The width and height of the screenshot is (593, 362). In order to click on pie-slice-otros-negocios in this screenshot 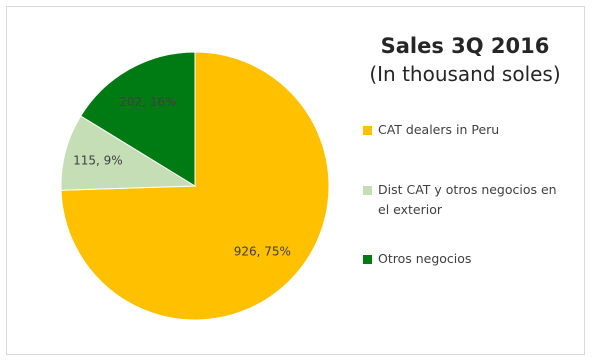, I will do `click(138, 119)`.